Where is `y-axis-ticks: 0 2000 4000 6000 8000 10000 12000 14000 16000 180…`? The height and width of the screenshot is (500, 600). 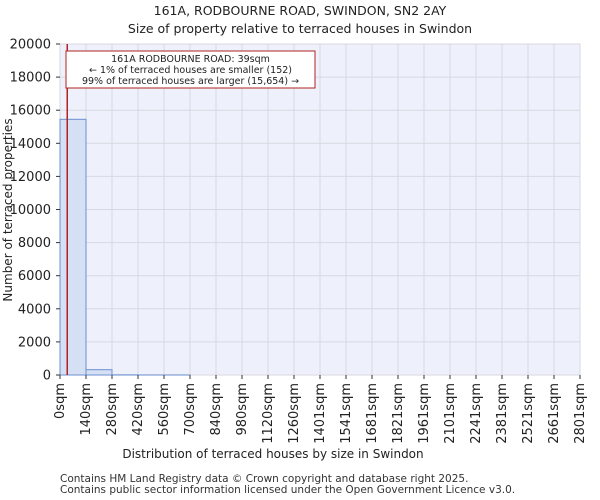 y-axis-ticks: 0 2000 4000 6000 8000 10000 12000 14000 16000 180… is located at coordinates (35, 211).